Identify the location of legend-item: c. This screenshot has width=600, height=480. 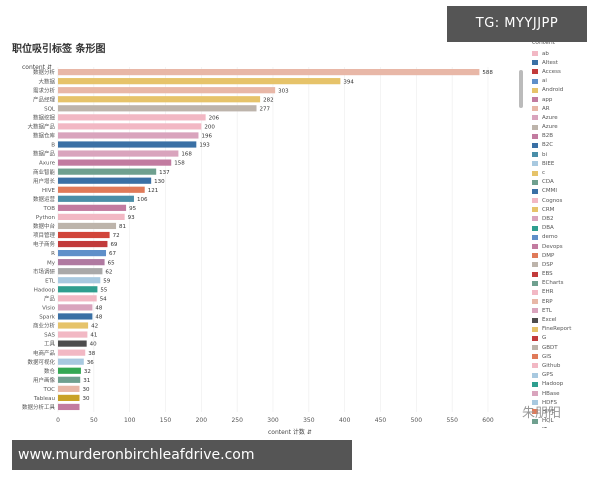
(564, 172).